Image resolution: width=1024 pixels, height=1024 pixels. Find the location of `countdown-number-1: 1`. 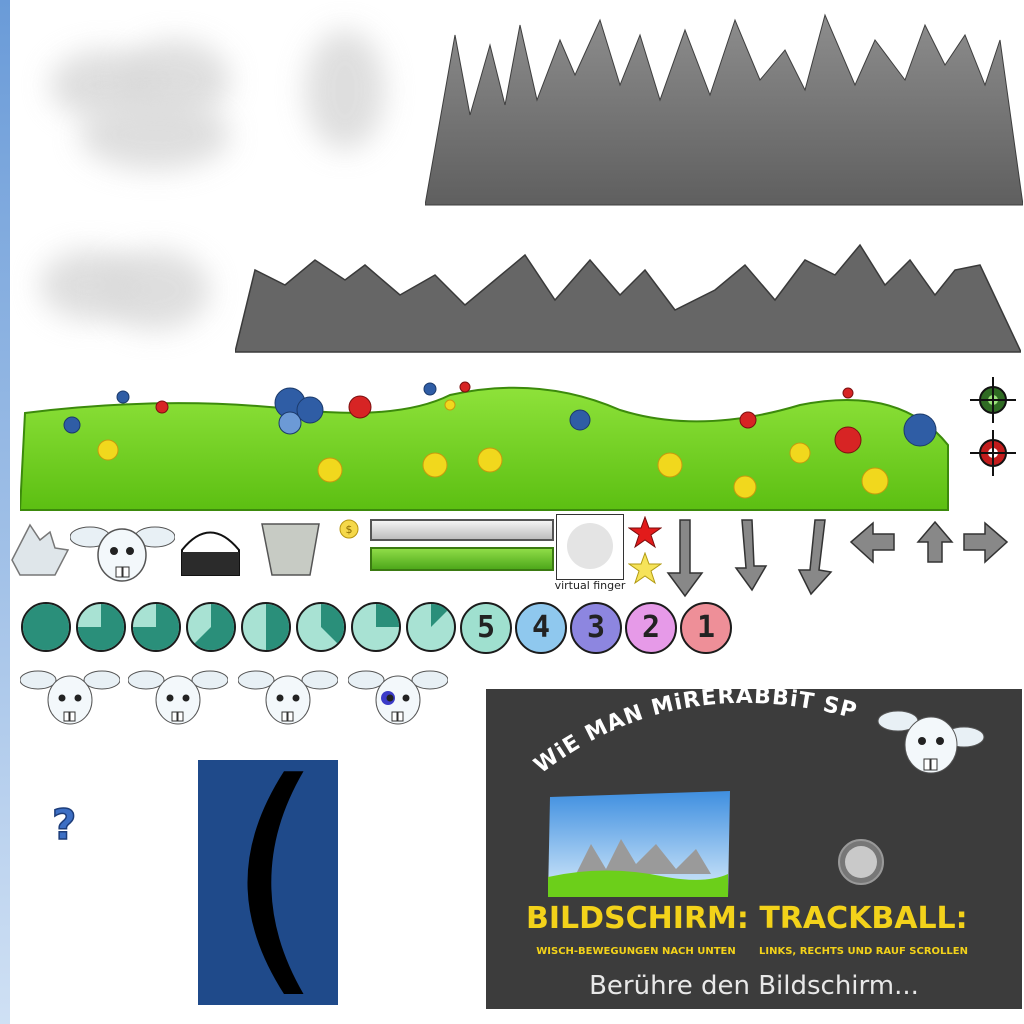

countdown-number-1: 1 is located at coordinates (706, 628).